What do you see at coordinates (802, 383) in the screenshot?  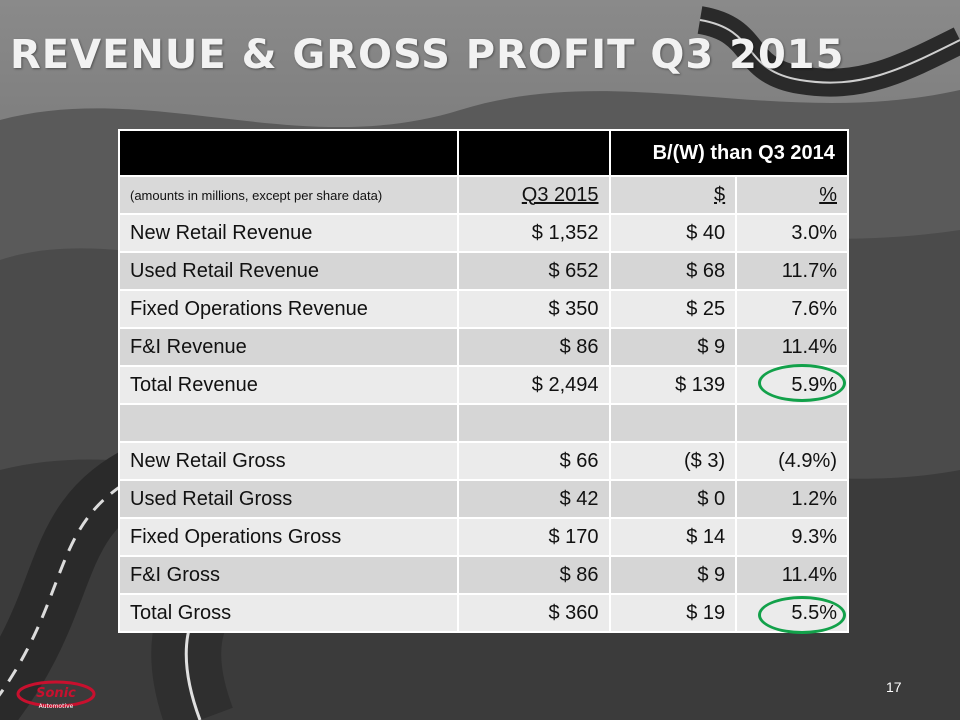 I see `highlight-circle-total-revenue` at bounding box center [802, 383].